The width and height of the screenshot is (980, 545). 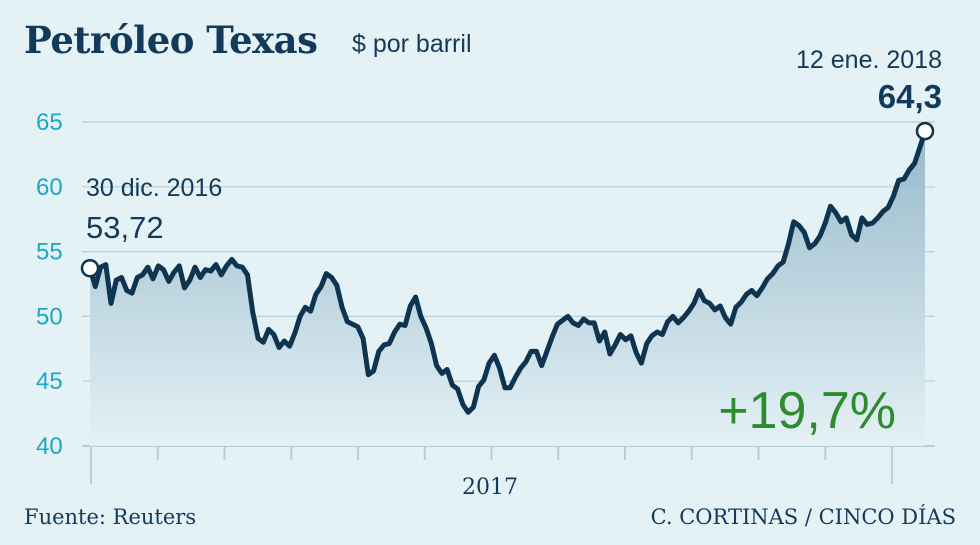 What do you see at coordinates (90, 268) in the screenshot?
I see `start-point-marker` at bounding box center [90, 268].